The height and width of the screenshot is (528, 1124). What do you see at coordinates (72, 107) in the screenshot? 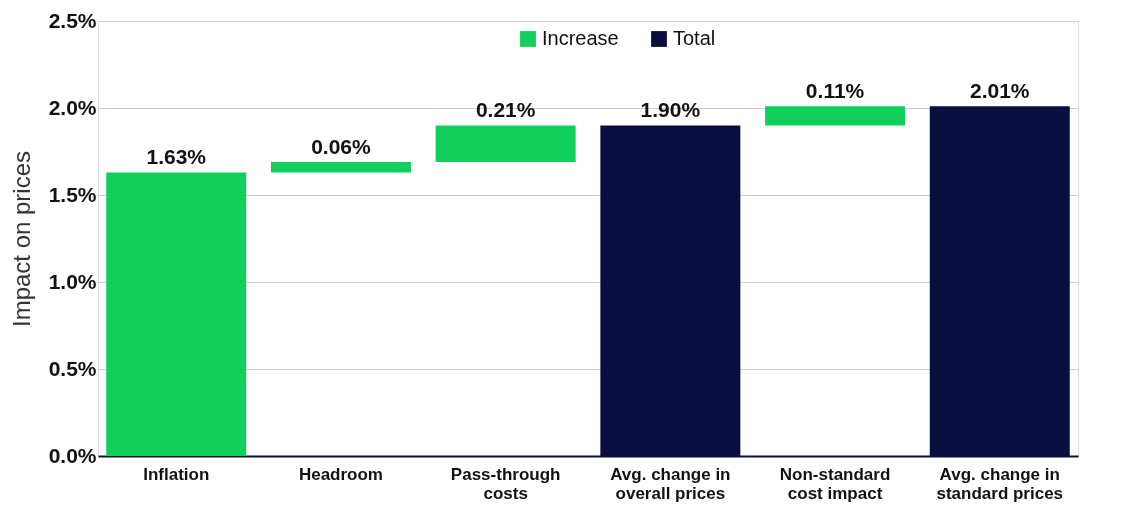
I see `y-tick-label: 2.0%` at bounding box center [72, 107].